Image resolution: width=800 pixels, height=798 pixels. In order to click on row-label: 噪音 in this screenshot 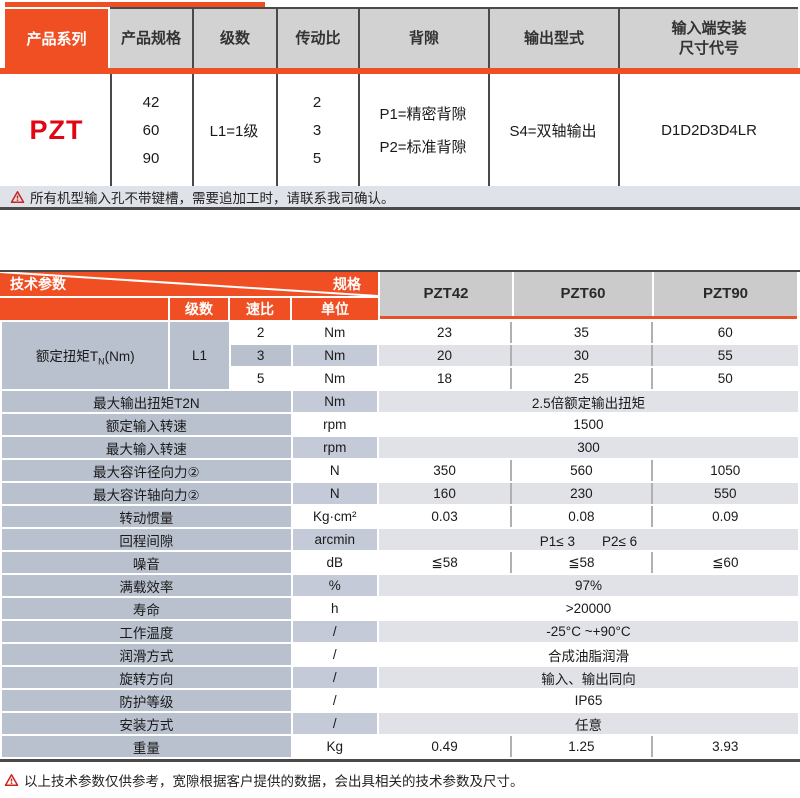, I will do `click(146, 562)`.